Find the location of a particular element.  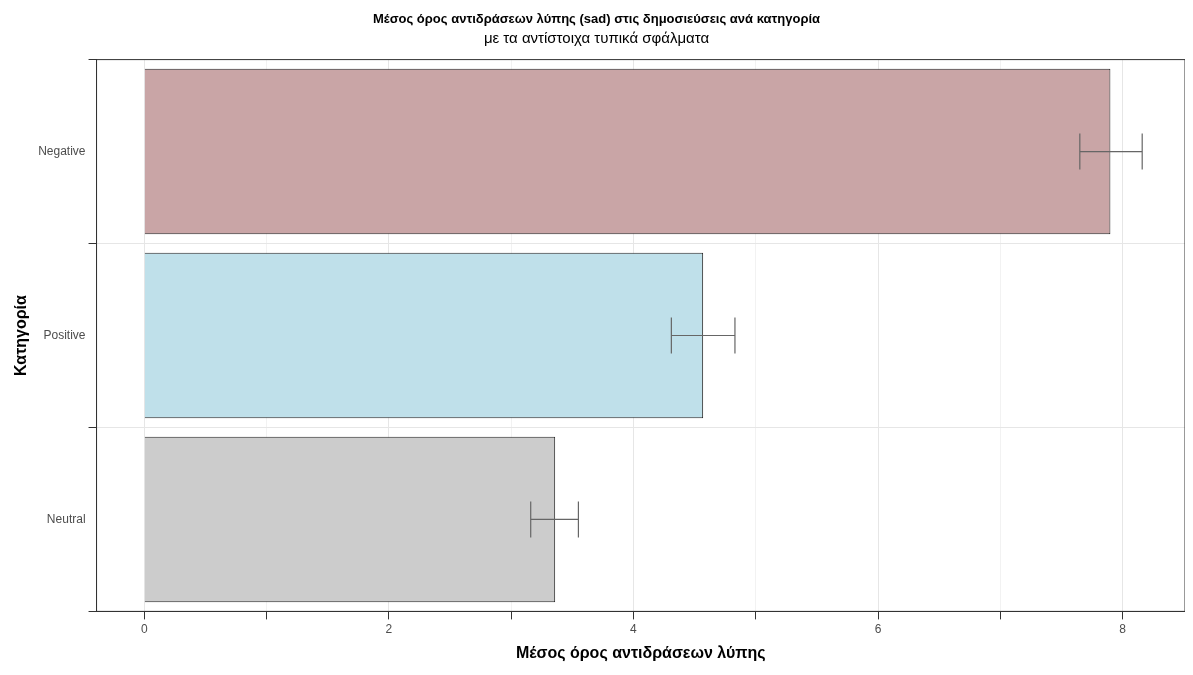

y-tick-label: Neutral is located at coordinates (66, 518).